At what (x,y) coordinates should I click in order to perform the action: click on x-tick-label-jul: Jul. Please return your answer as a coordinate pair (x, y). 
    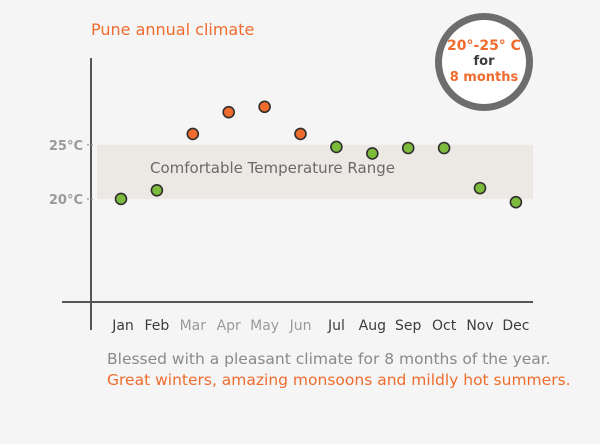
    Looking at the image, I should click on (336, 326).